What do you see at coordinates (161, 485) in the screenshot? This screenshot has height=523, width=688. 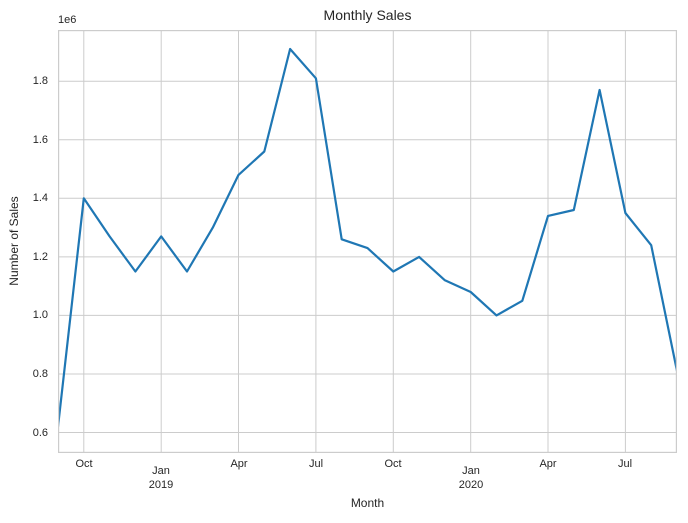 I see `x-tick-year: 2019` at bounding box center [161, 485].